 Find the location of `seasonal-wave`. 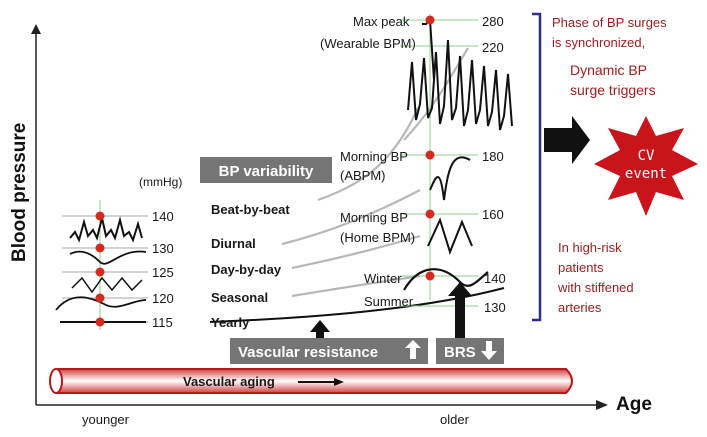

seasonal-wave is located at coordinates (101, 303).